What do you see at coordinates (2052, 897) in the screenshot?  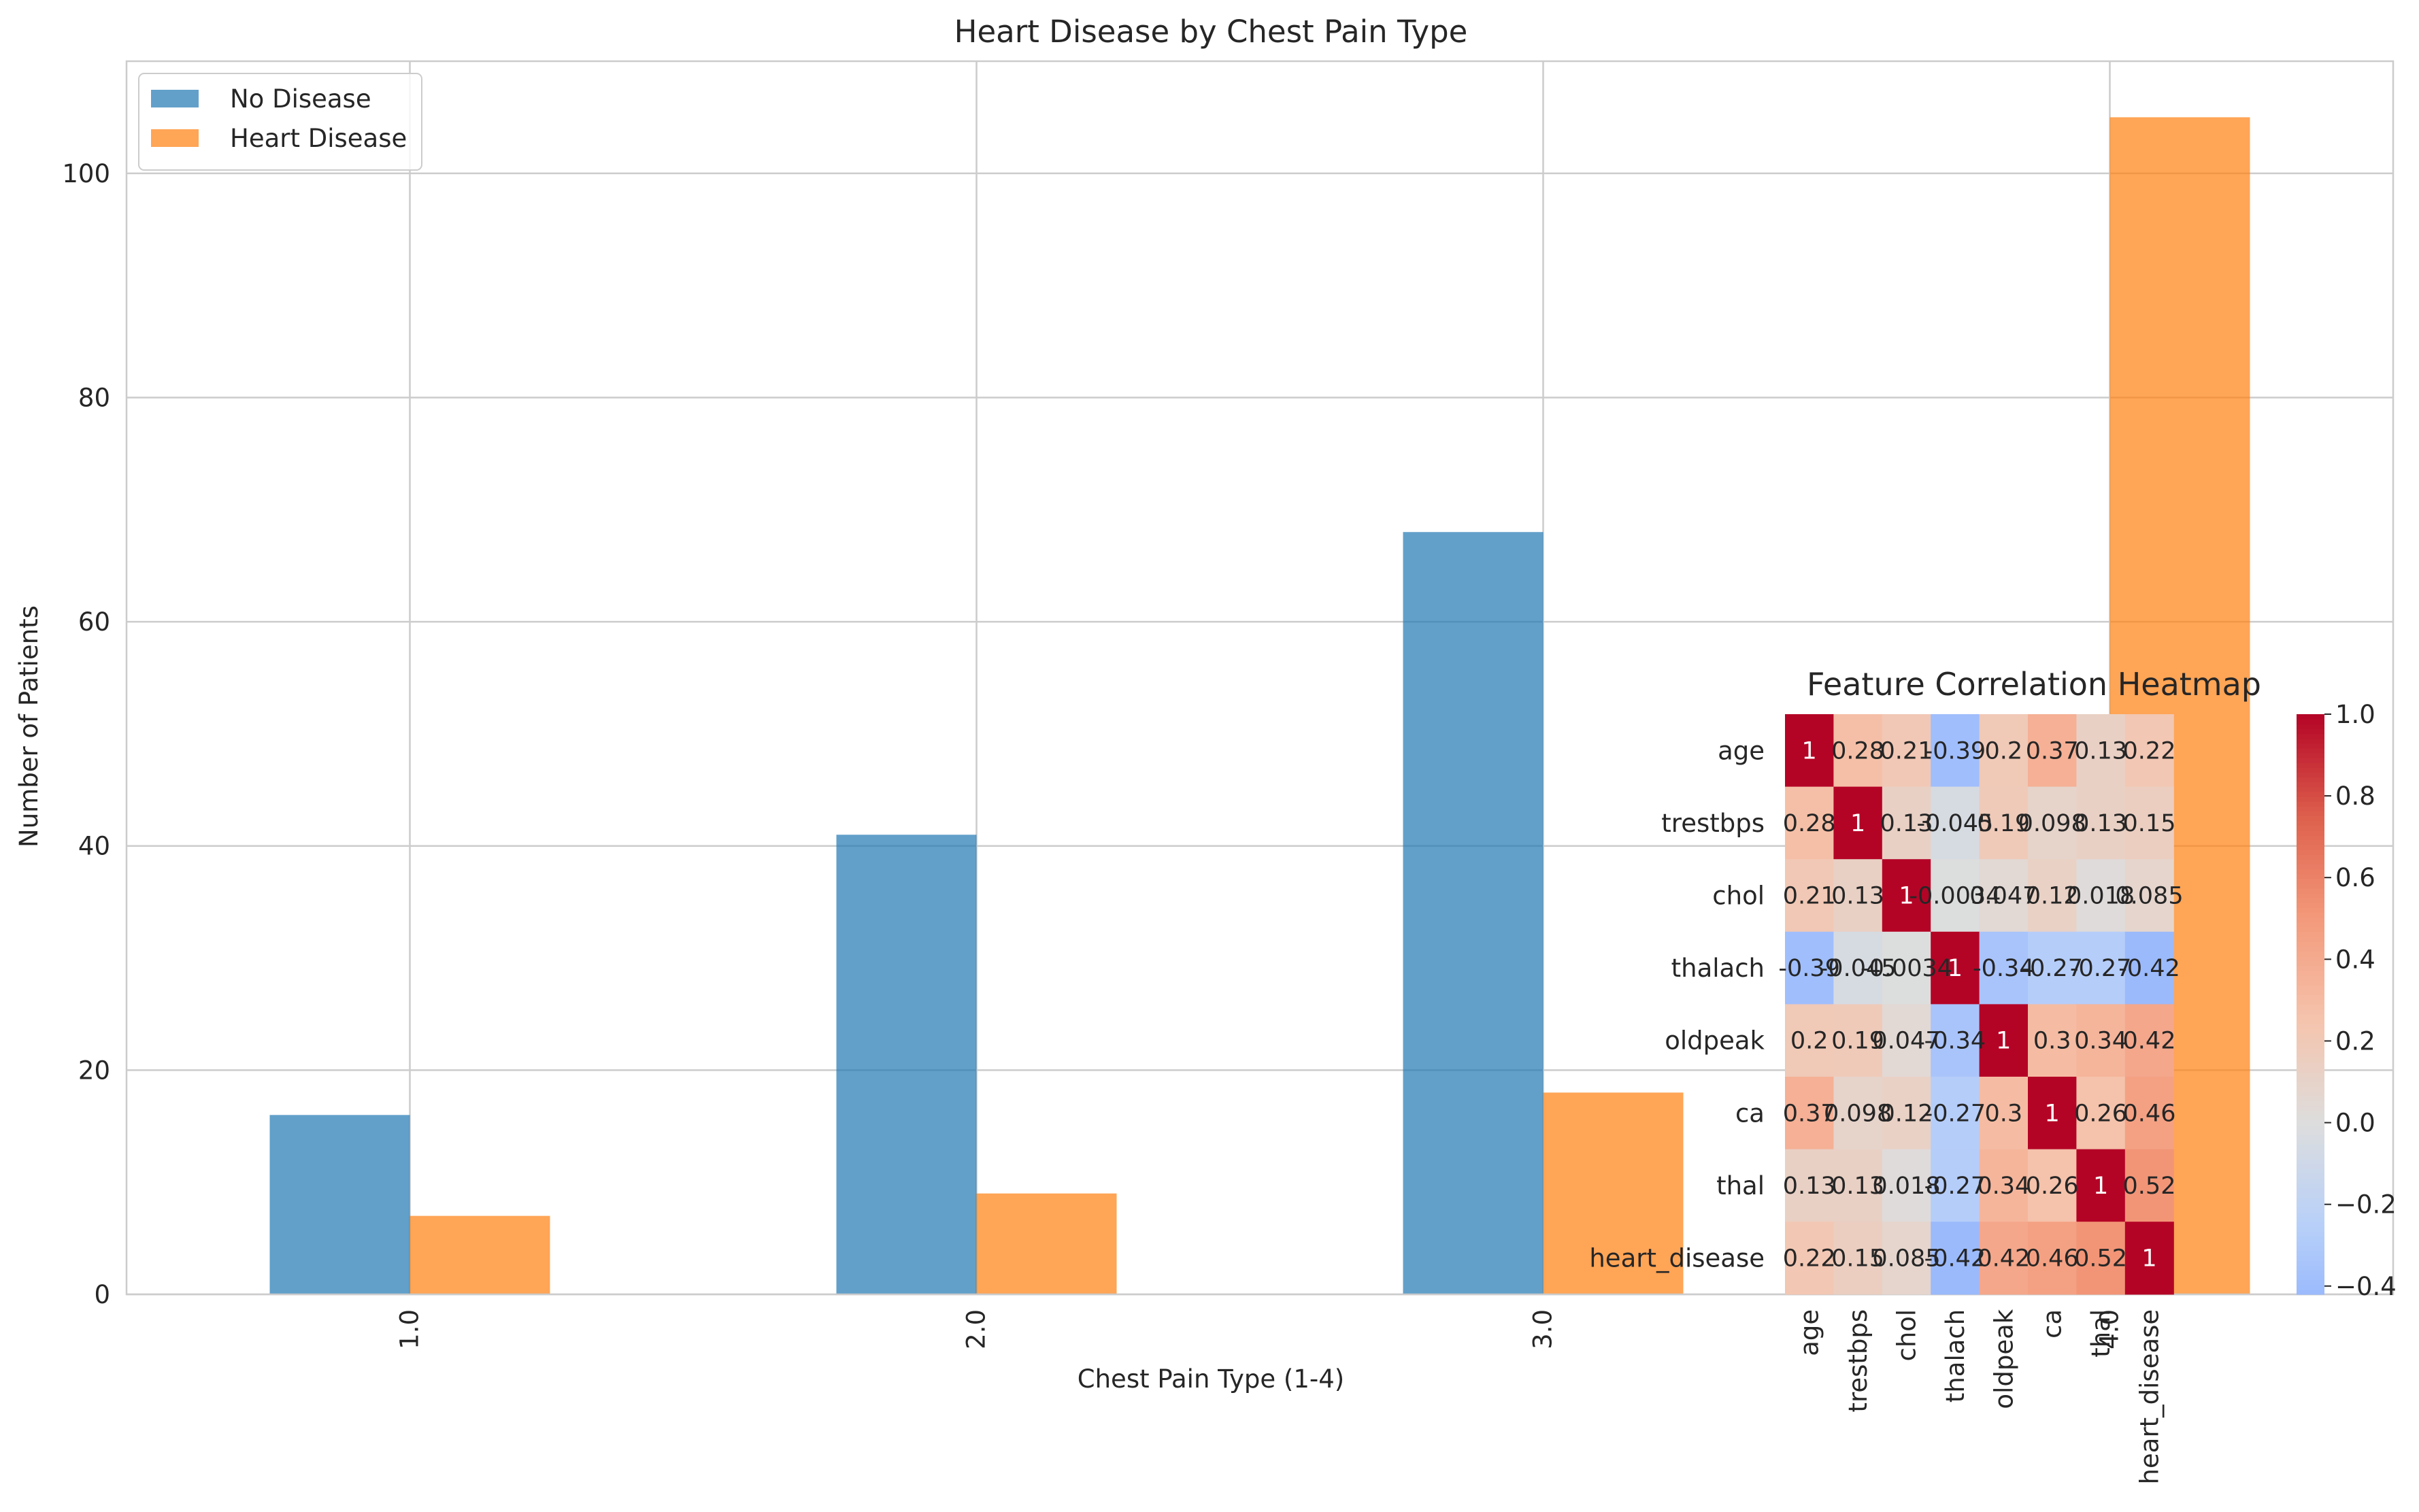 I see `heatmap-cell-label-chol-ca: 0.12` at bounding box center [2052, 897].